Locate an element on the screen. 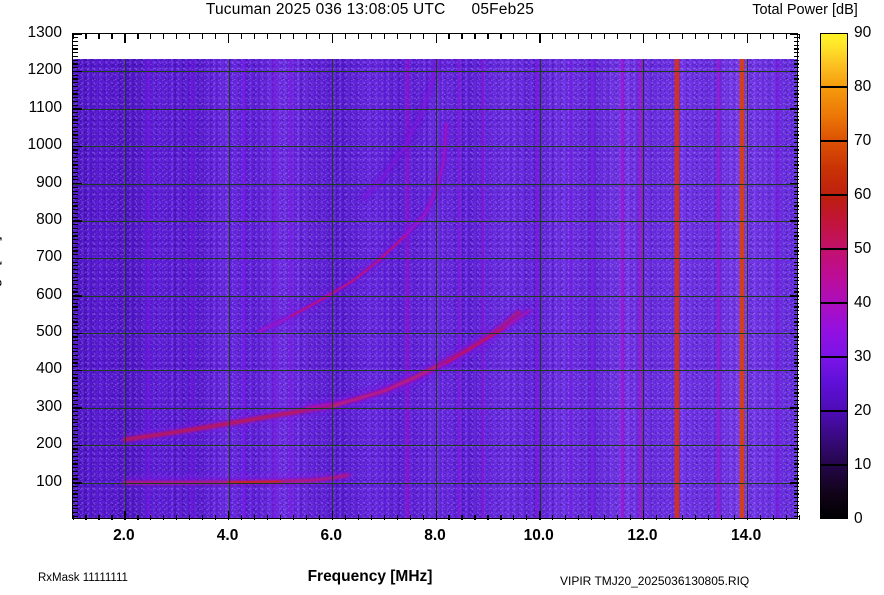 This screenshot has height=595, width=884. x-tick-label: 2.0 is located at coordinates (124, 535).